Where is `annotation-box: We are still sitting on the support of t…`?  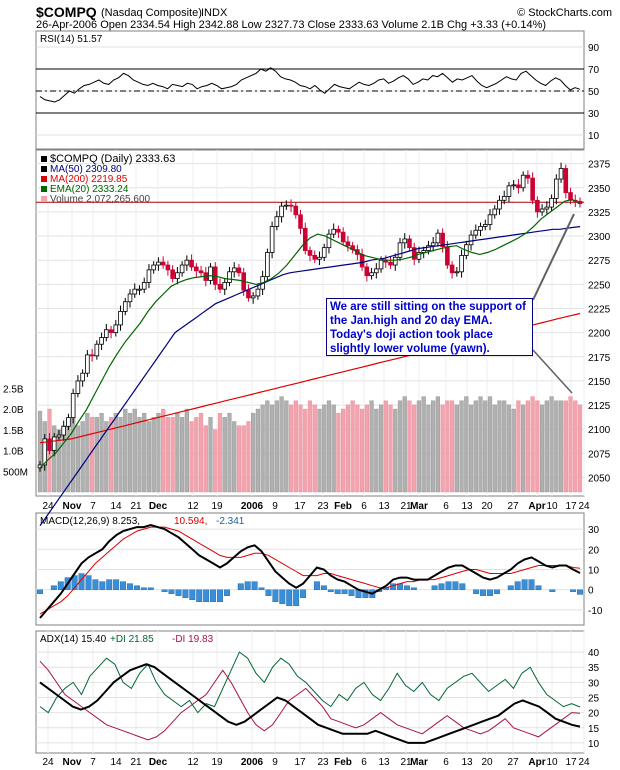 annotation-box: We are still sitting on the support of t… is located at coordinates (429, 327).